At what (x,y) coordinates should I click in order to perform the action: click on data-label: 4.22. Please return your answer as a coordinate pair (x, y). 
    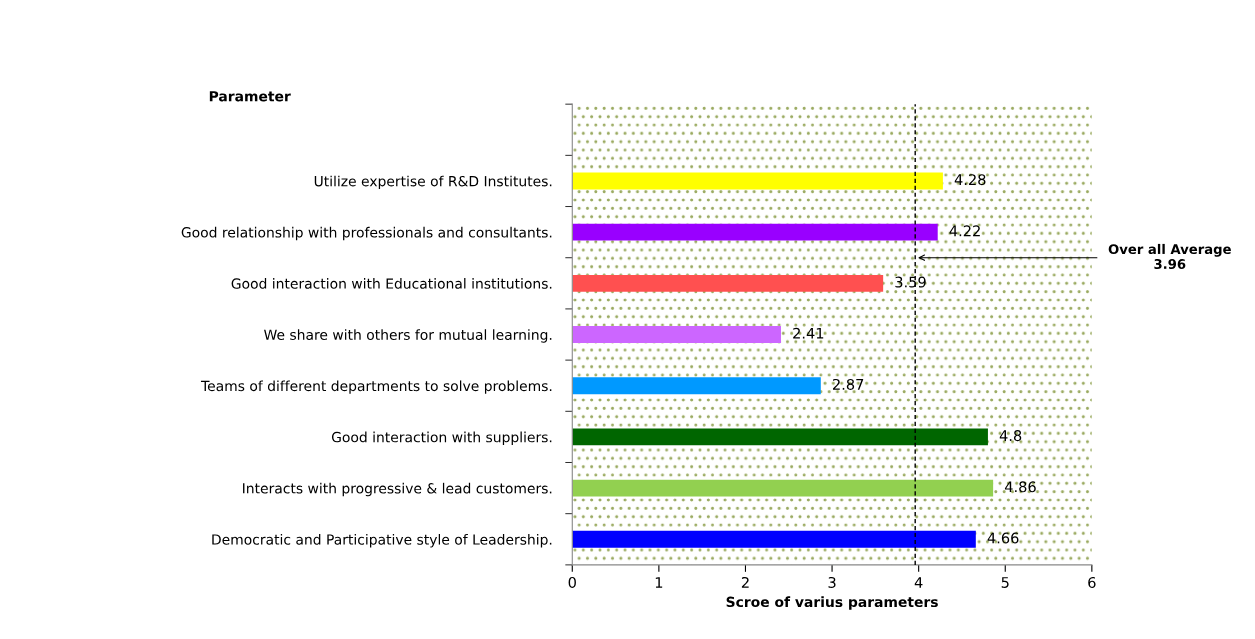
    Looking at the image, I should click on (964, 231).